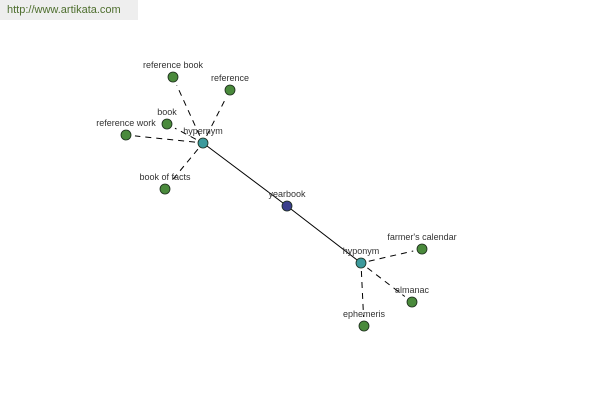 This screenshot has height=400, width=600. I want to click on node-label-reference: reference, so click(230, 78).